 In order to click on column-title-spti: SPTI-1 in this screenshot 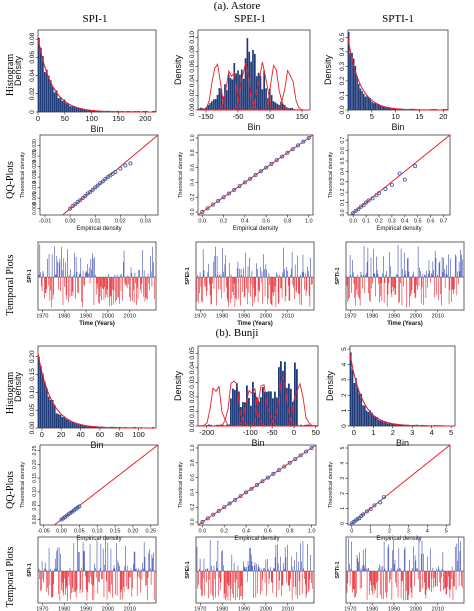, I will do `click(398, 19)`.